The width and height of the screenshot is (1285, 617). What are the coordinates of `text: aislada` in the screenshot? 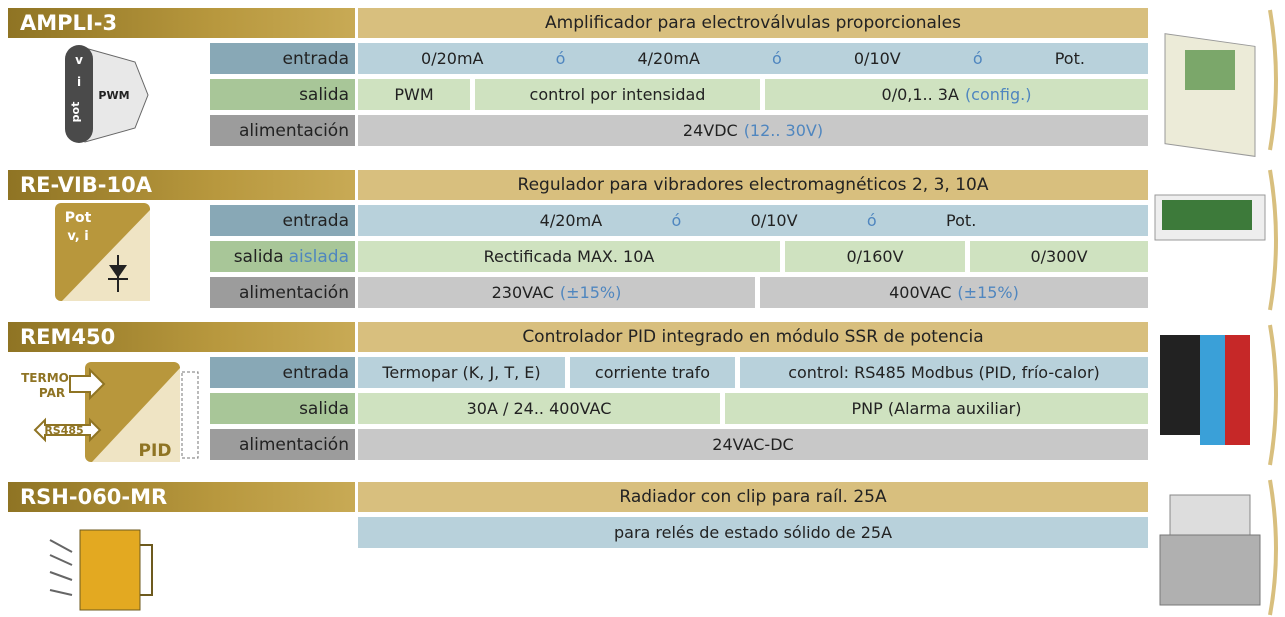 It's located at (318, 256).